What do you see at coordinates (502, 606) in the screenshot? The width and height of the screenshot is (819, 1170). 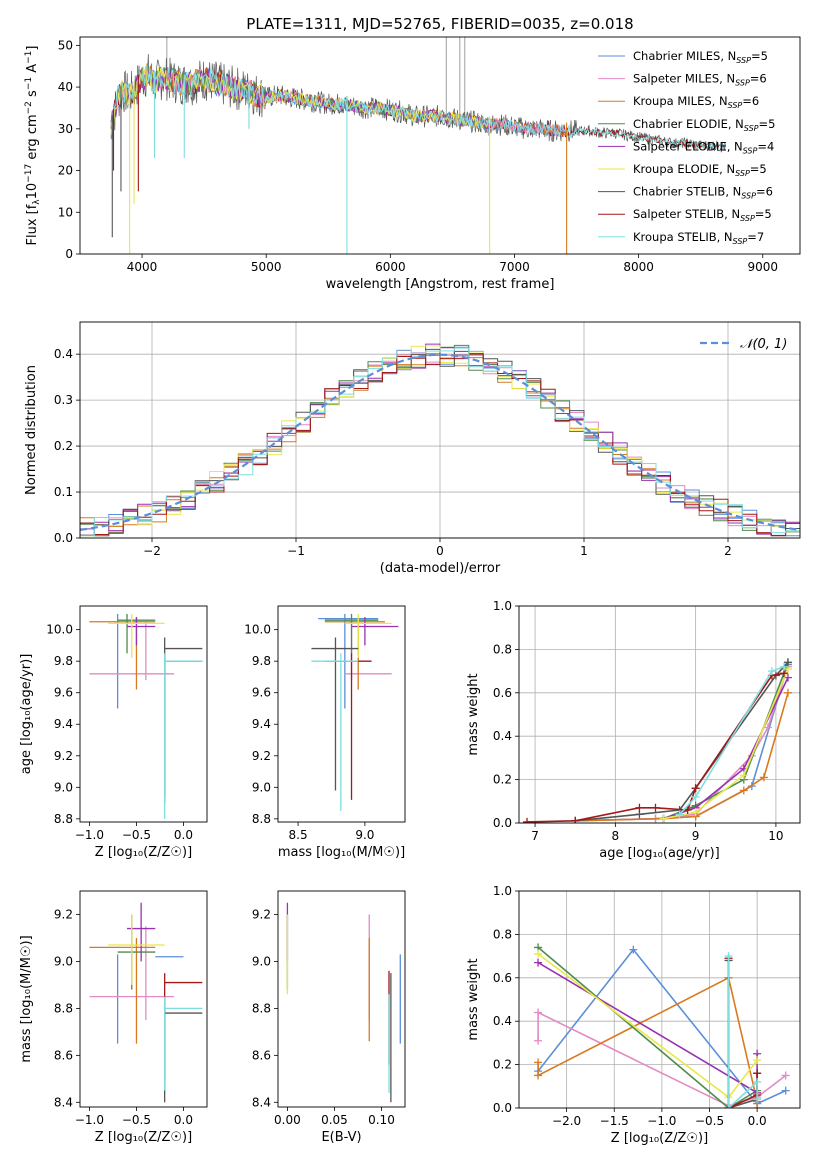 I see `y-tick-label: 1.0` at bounding box center [502, 606].